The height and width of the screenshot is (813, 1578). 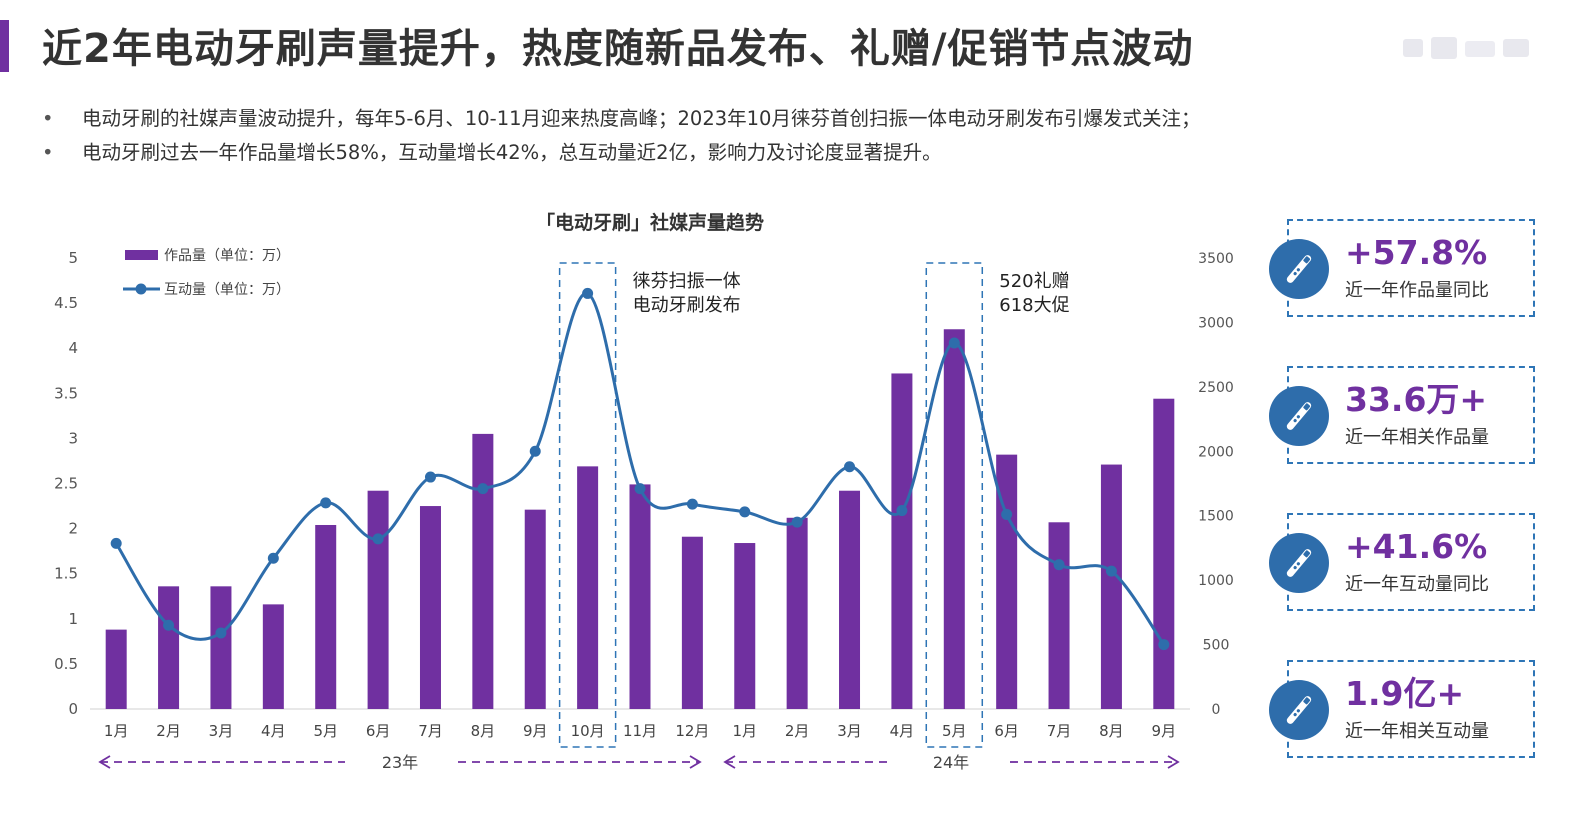 I want to click on kpi-value: +41.6%, so click(x=1416, y=546).